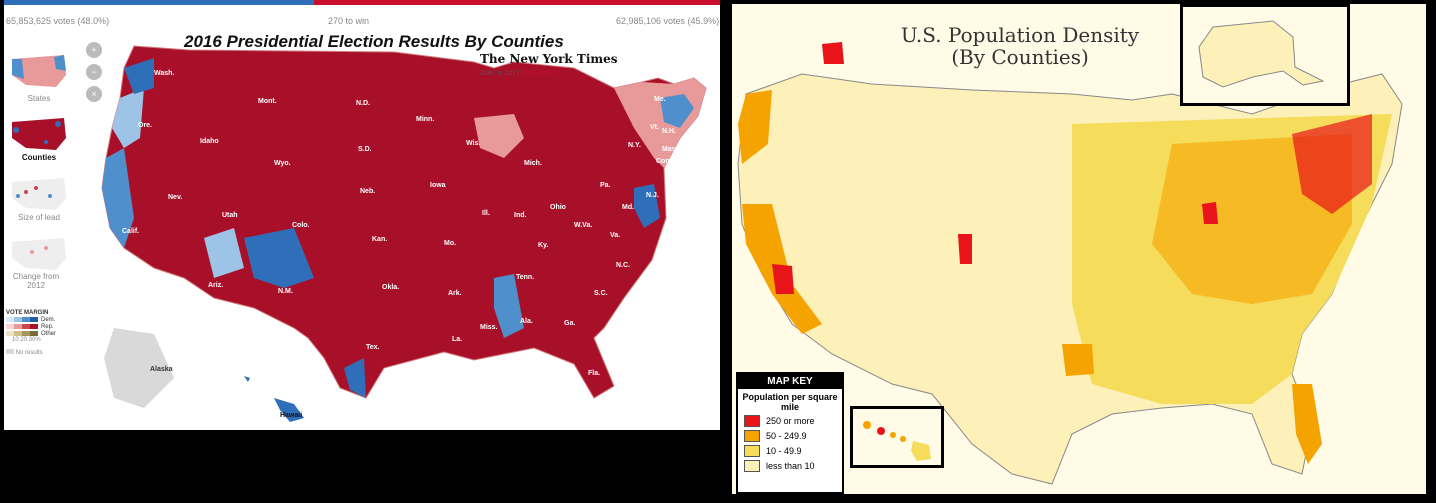 Image resolution: width=1436 pixels, height=503 pixels. Describe the element at coordinates (594, 373) in the screenshot. I see `state-label: Fla.` at that location.